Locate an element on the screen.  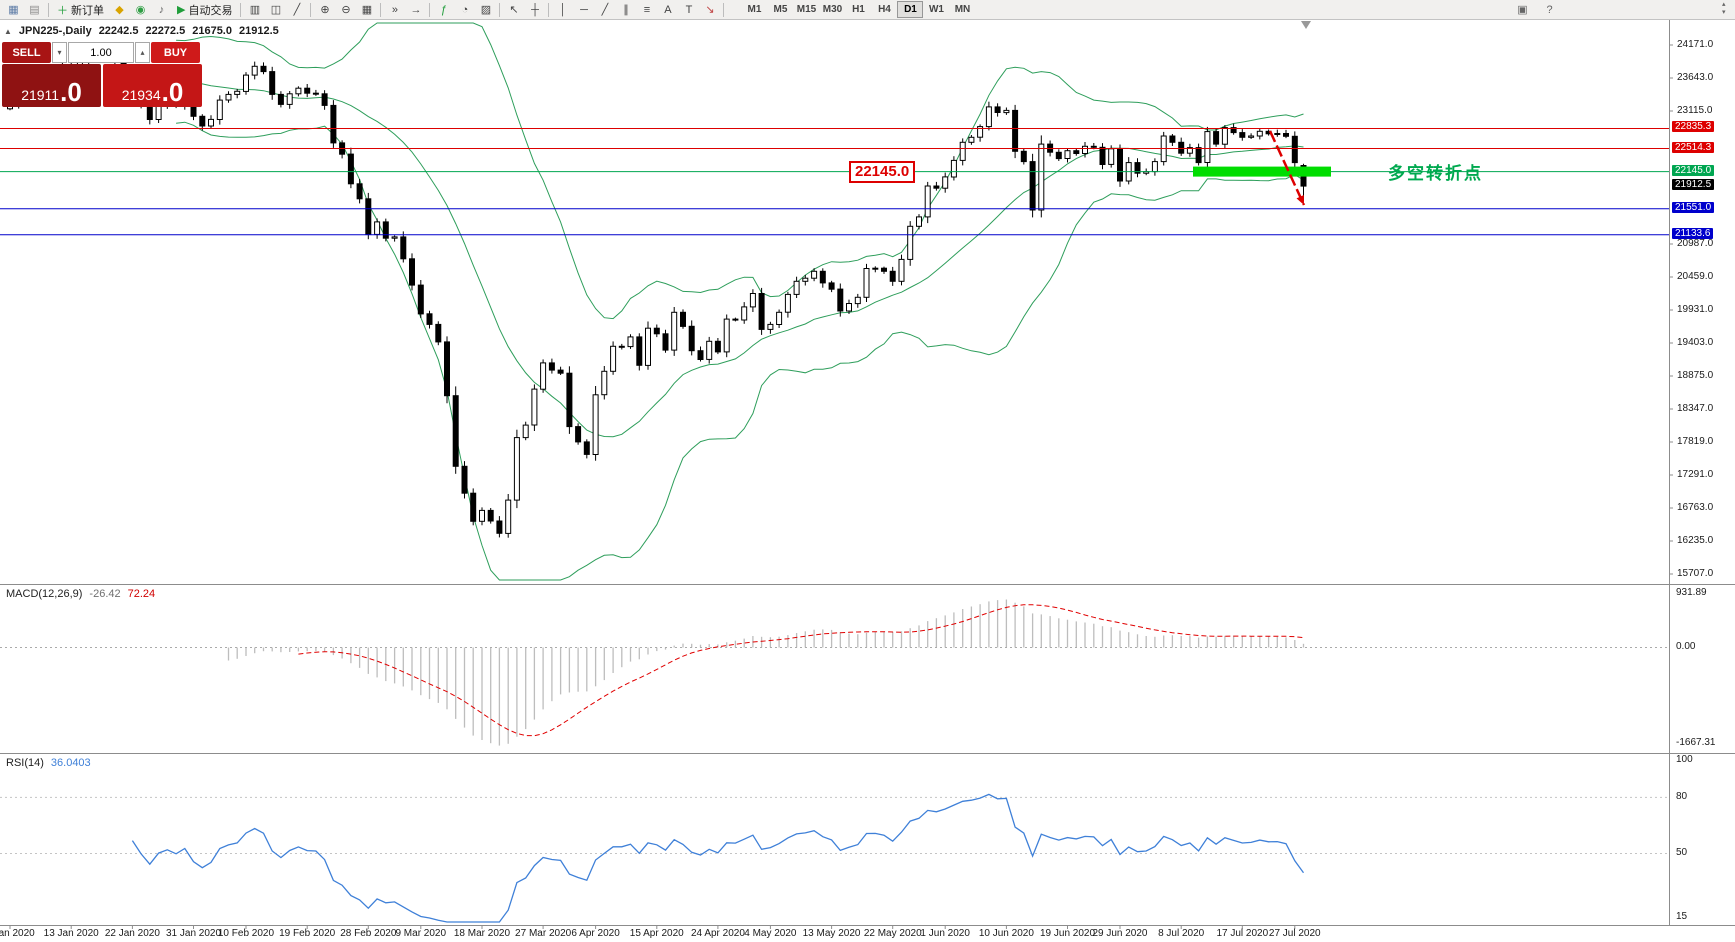
macd-axis-min: -1667.31 is located at coordinates (1696, 742).